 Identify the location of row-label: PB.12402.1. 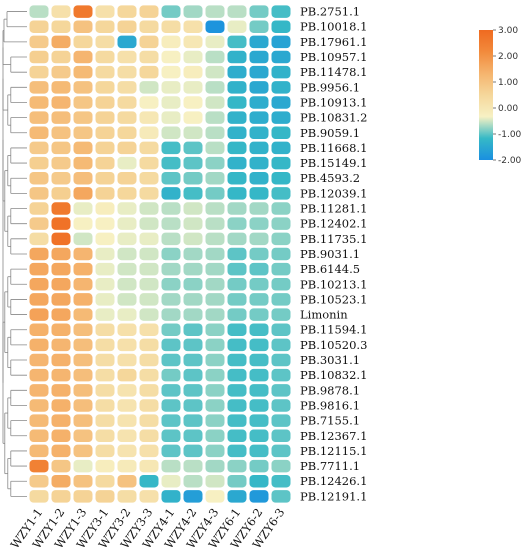
(333, 224).